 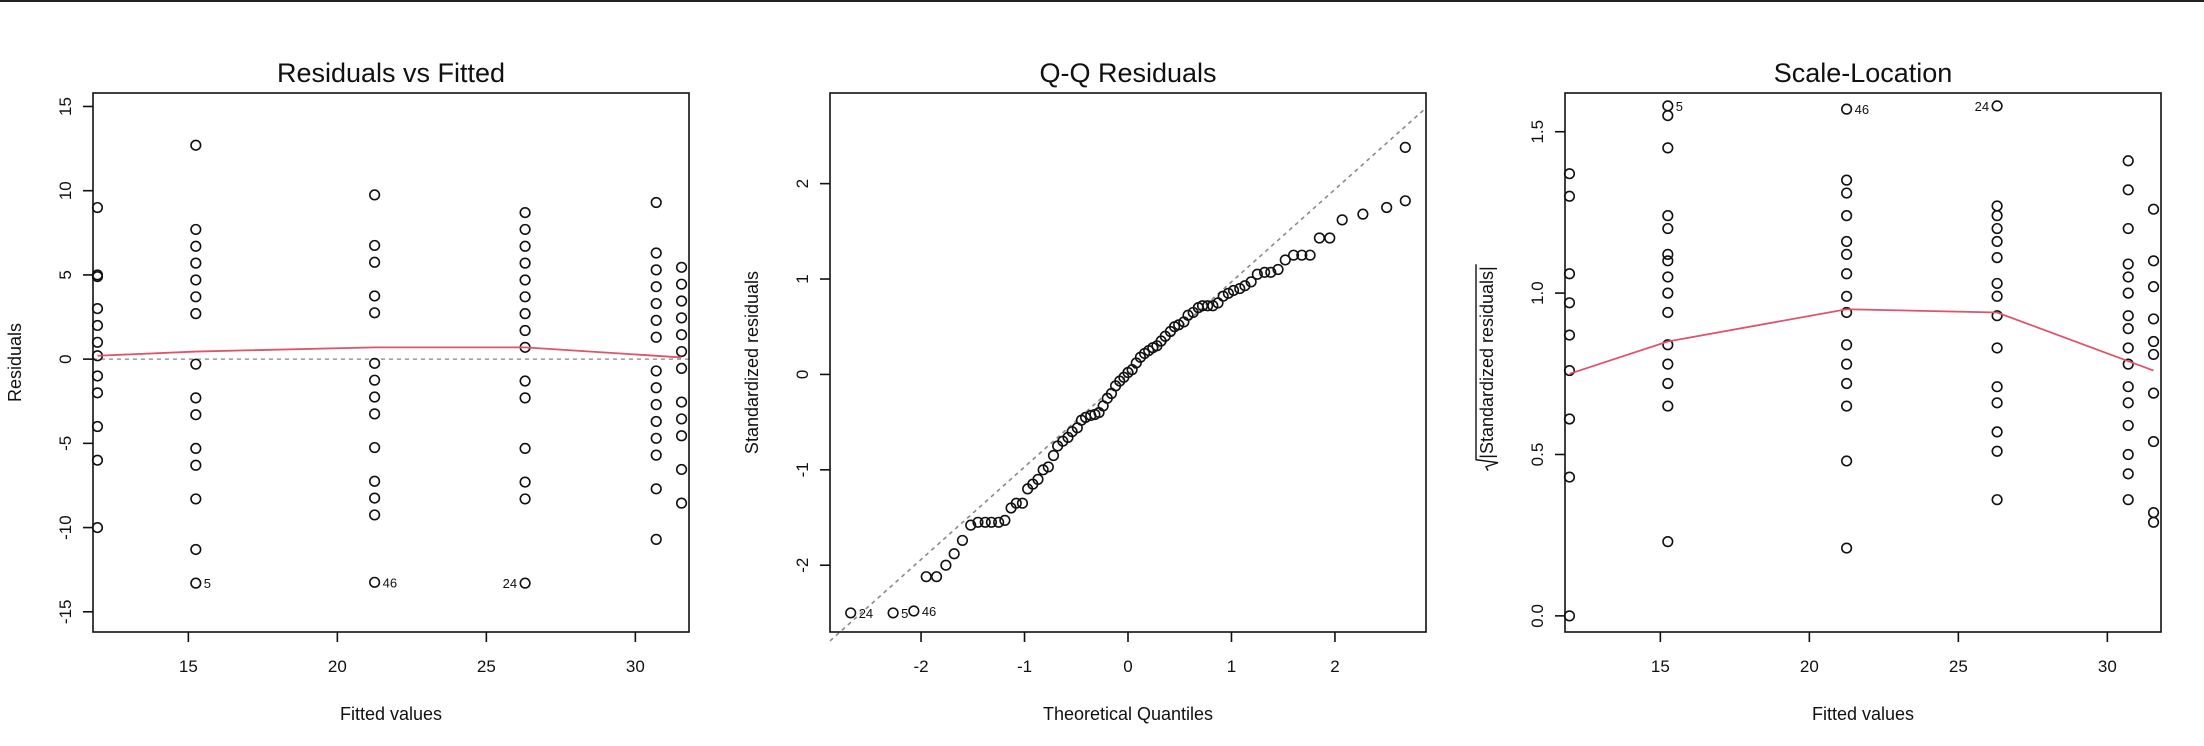 I want to click on y-tick-label: 1.0, so click(x=1537, y=293).